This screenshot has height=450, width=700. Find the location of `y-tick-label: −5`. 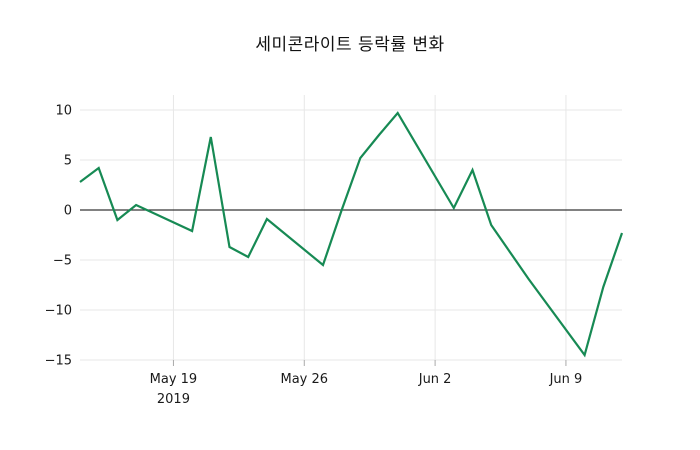

y-tick-label: −5 is located at coordinates (62, 261).